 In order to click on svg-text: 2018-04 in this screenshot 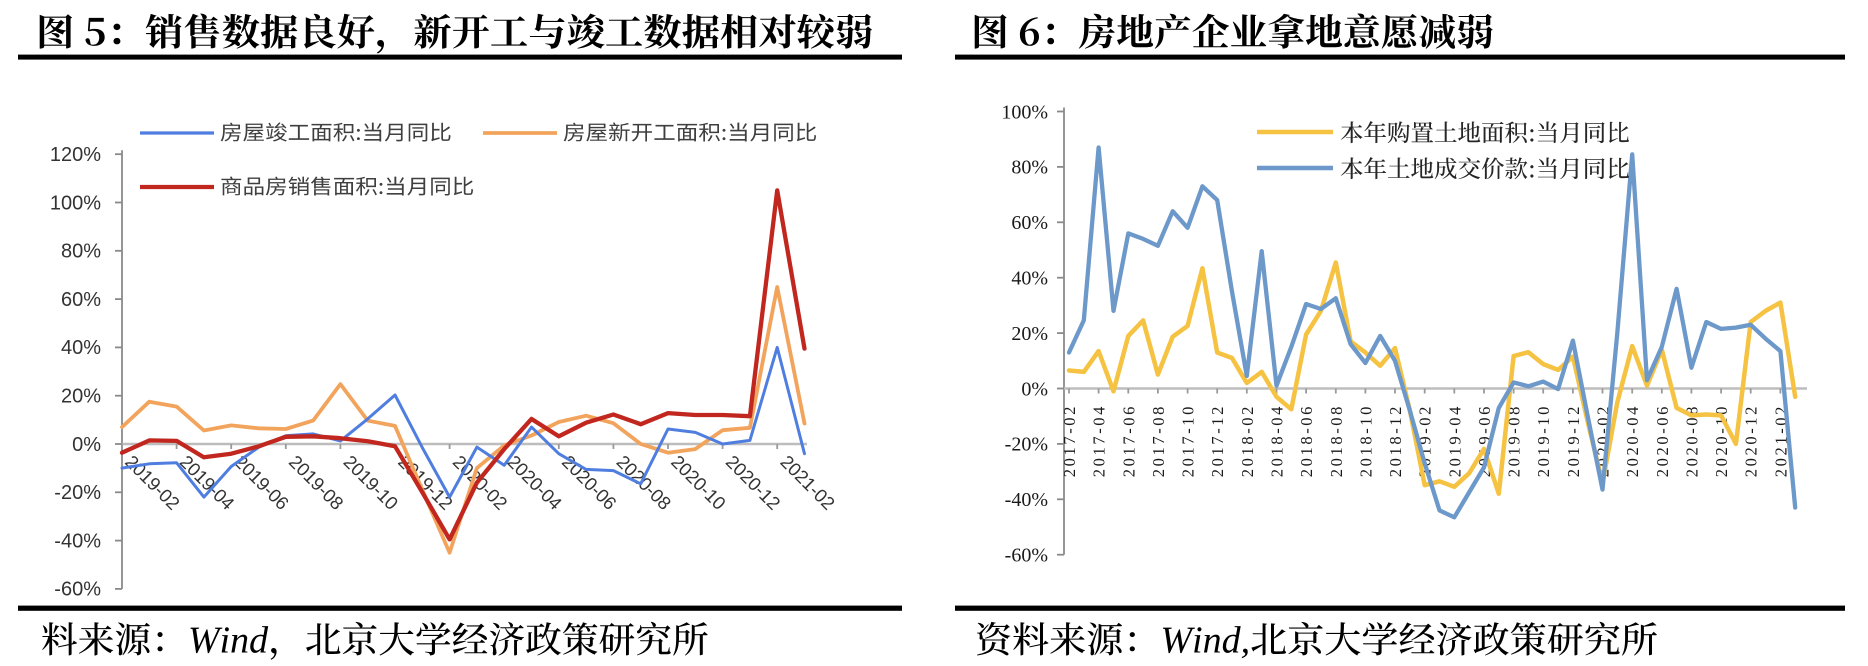, I will do `click(1277, 440)`.